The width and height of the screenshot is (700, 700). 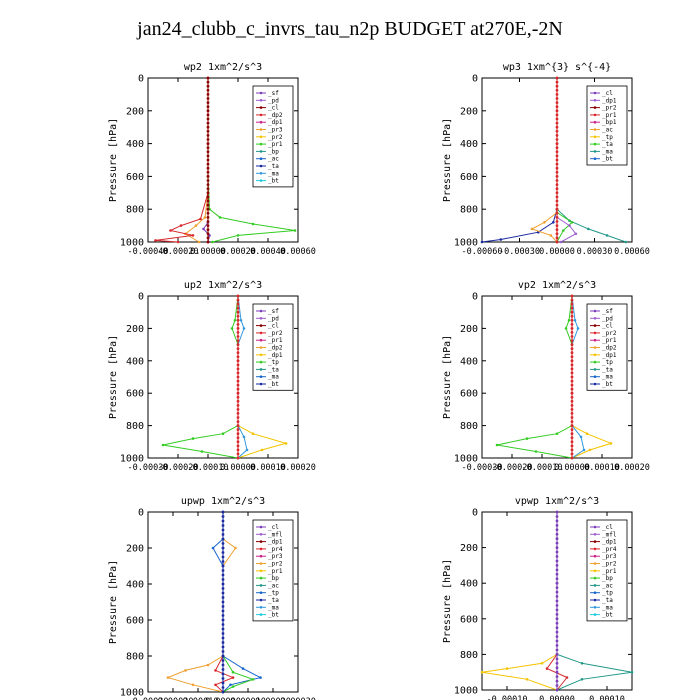 I want to click on x-tick-label: 0.00000, so click(x=557, y=252).